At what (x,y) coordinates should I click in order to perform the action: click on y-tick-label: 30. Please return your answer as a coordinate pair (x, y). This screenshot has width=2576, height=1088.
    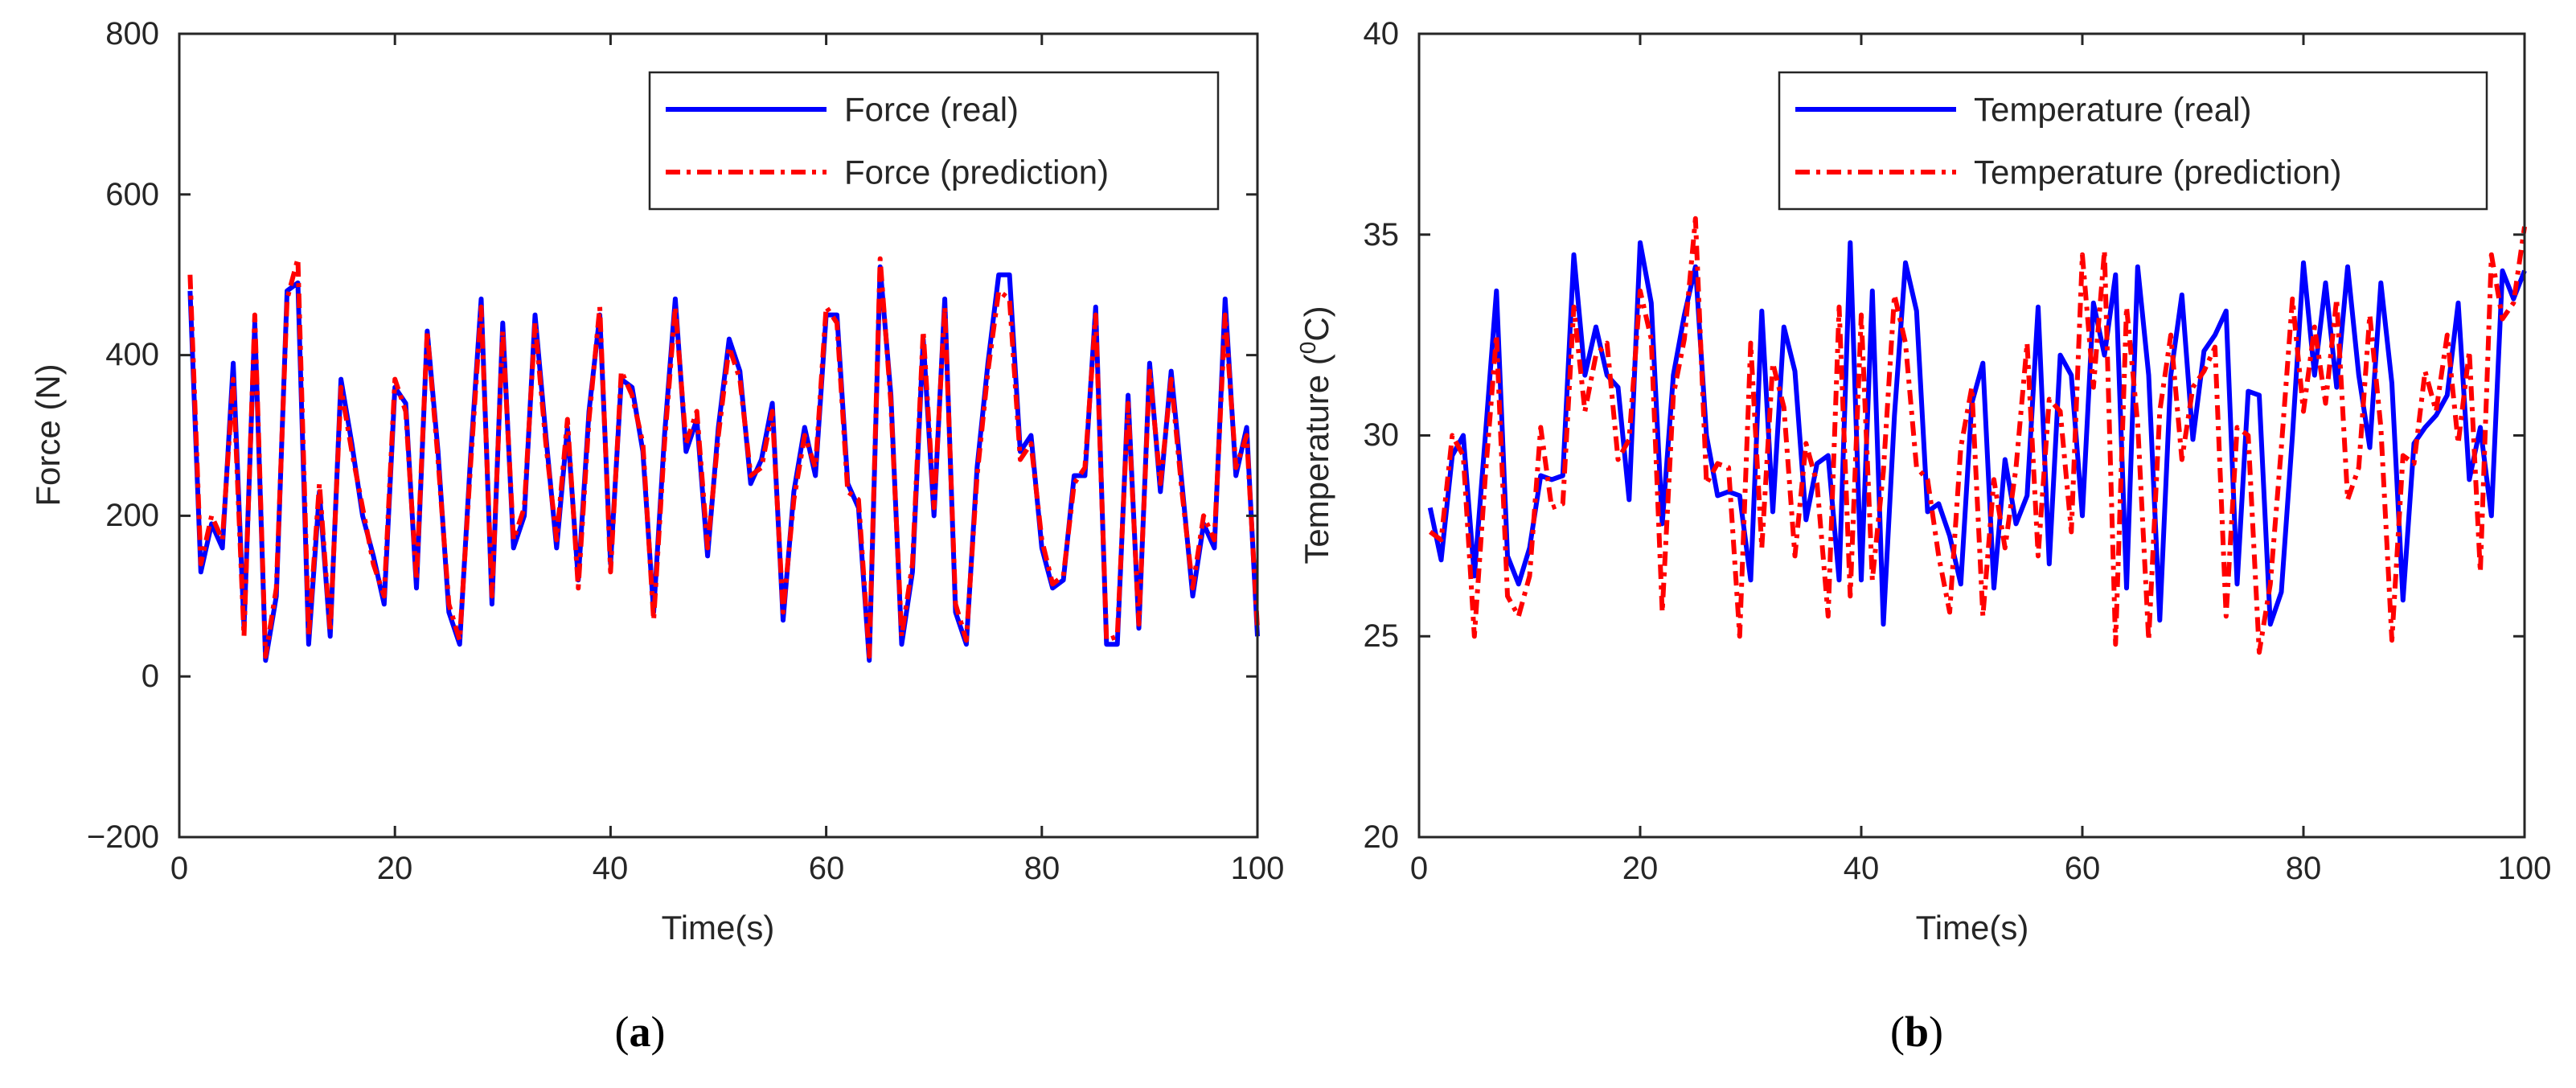
    Looking at the image, I should click on (1382, 435).